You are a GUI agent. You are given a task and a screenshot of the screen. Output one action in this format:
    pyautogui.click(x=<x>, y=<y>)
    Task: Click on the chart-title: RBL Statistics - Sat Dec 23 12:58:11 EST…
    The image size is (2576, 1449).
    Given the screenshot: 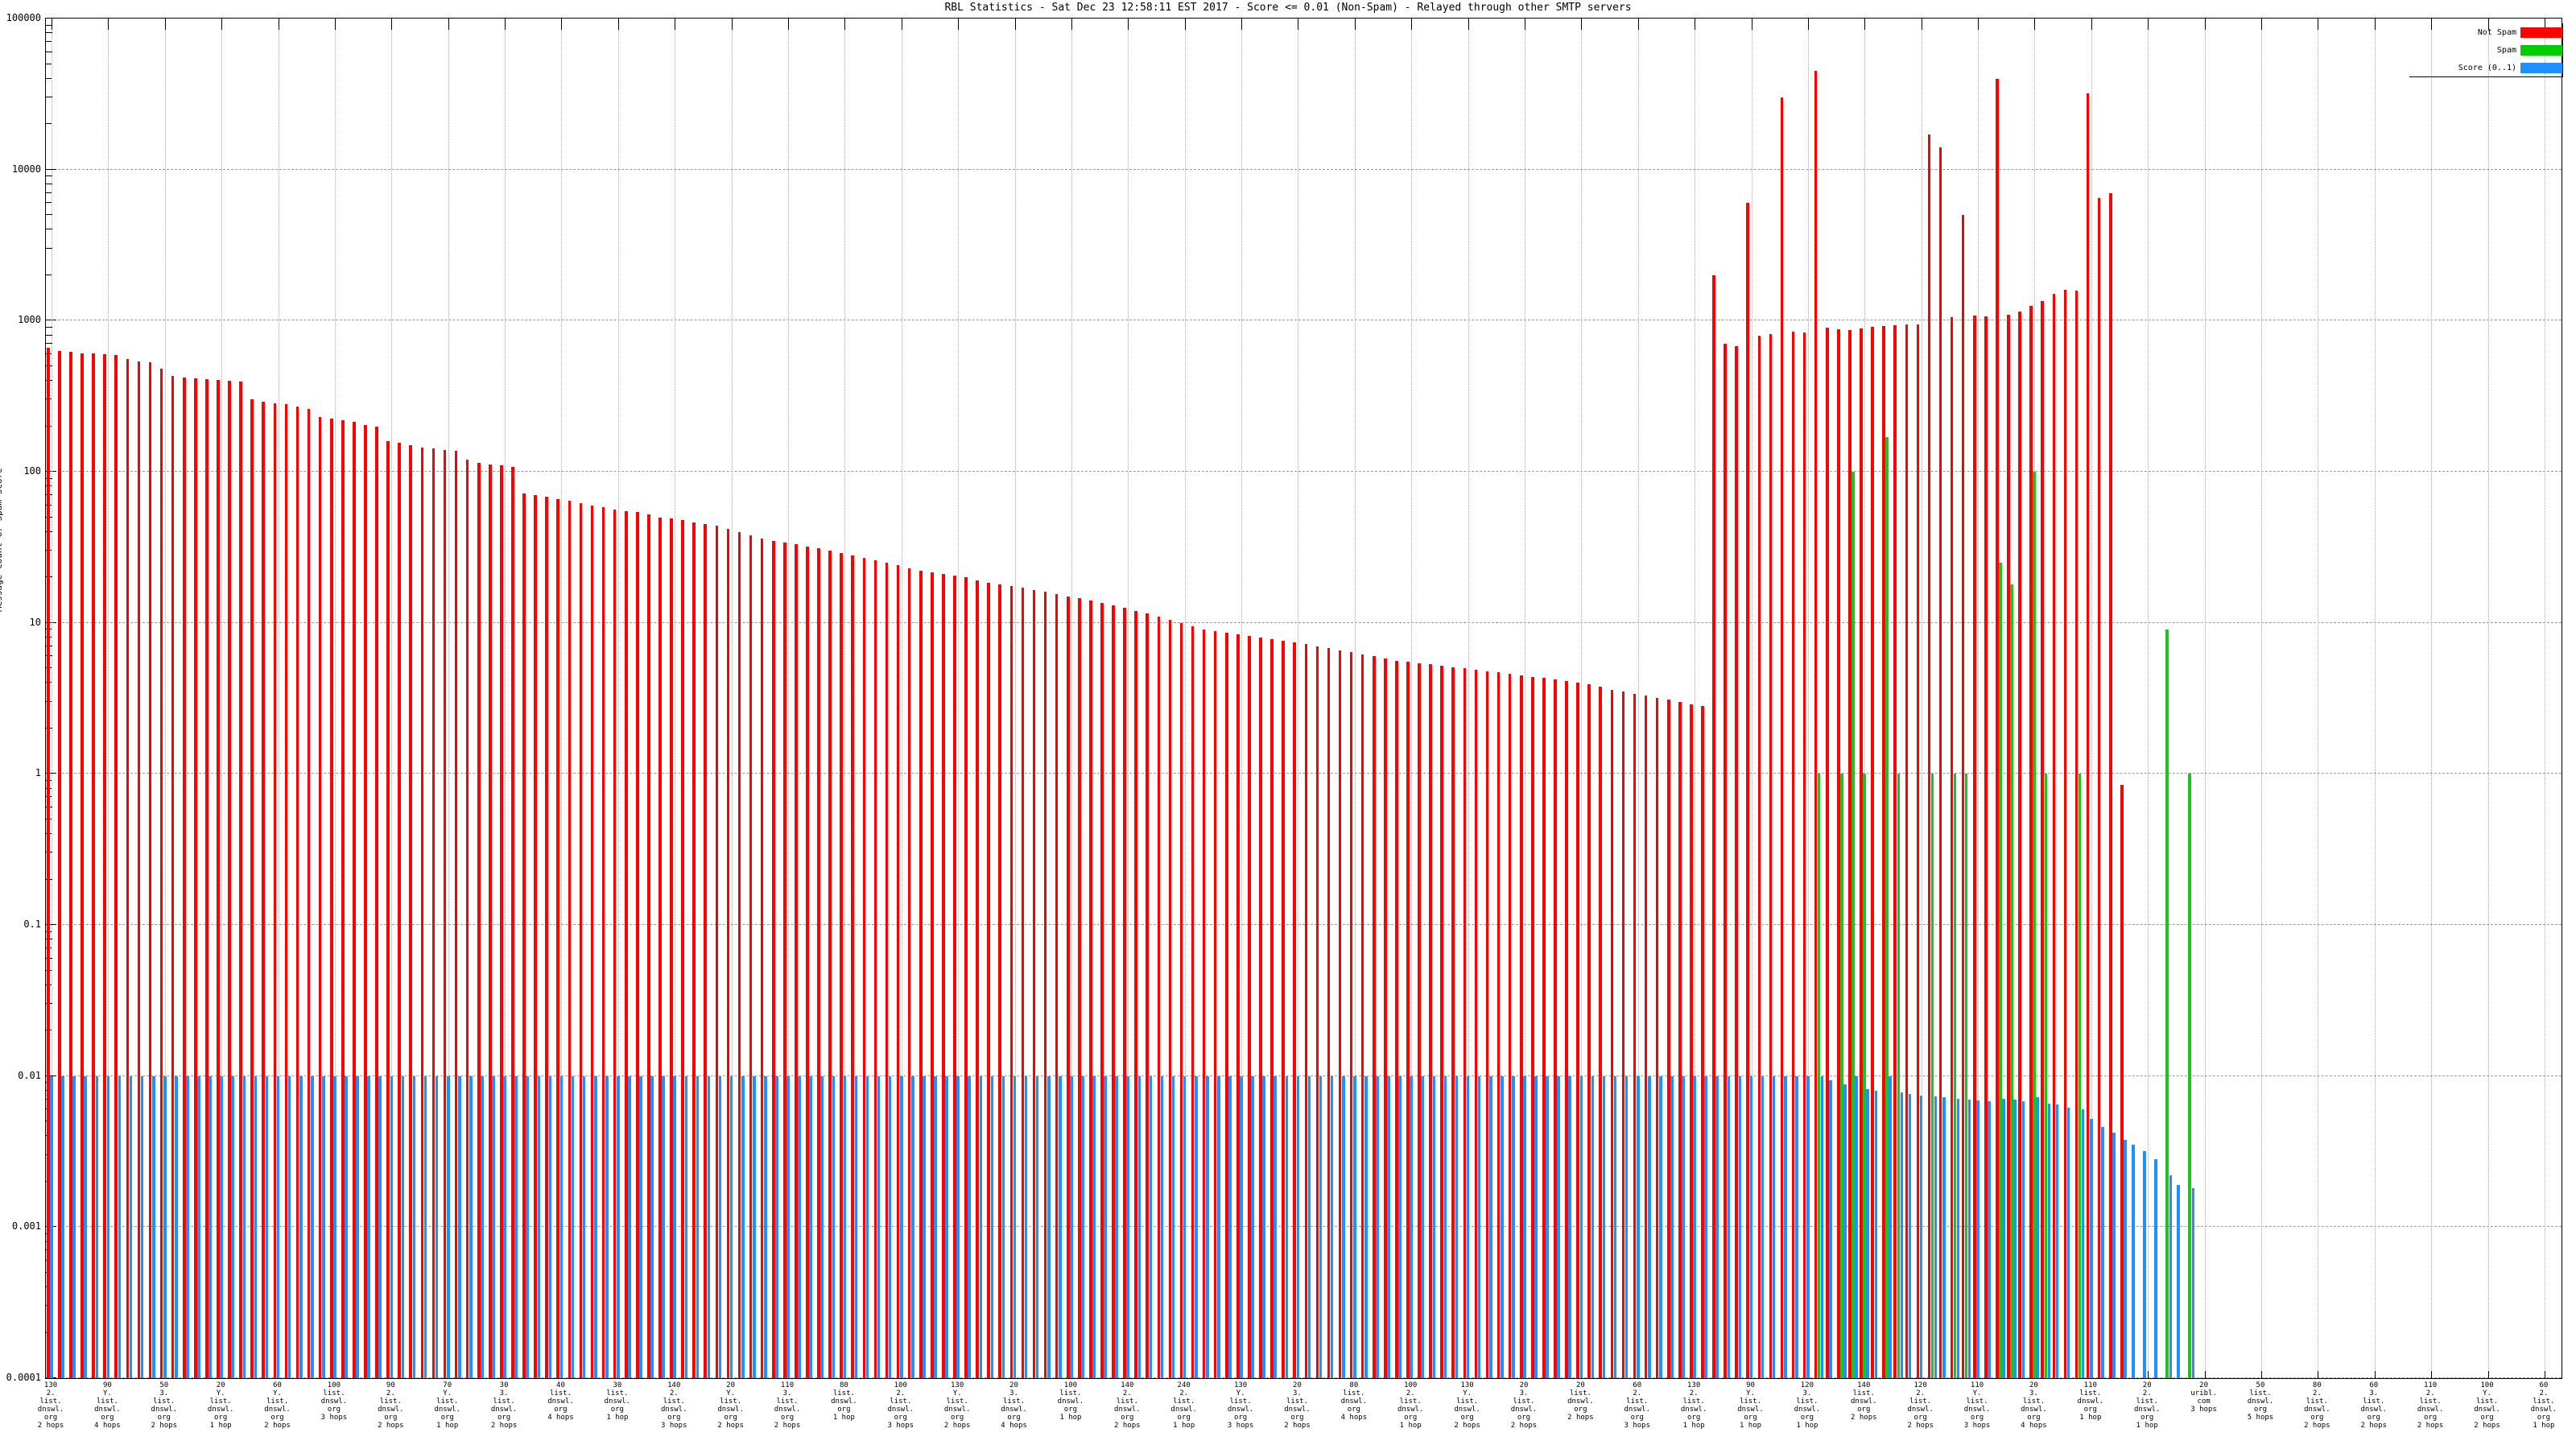 What is the action you would take?
    pyautogui.click(x=1288, y=8)
    